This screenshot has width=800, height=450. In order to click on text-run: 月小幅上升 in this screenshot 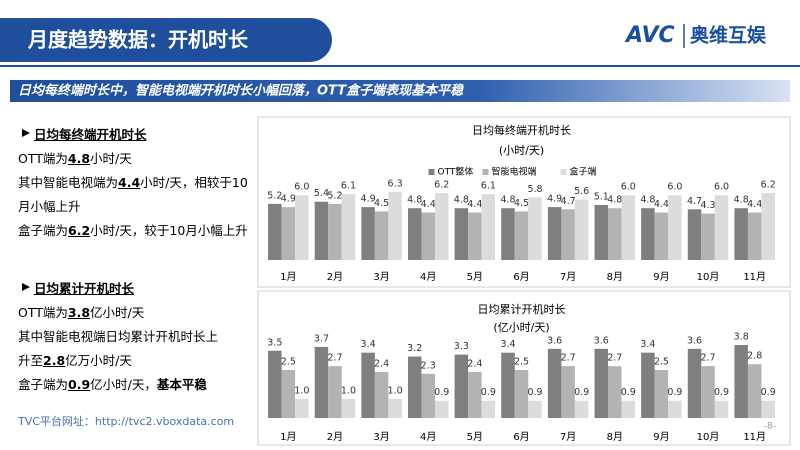, I will do `click(49, 206)`.